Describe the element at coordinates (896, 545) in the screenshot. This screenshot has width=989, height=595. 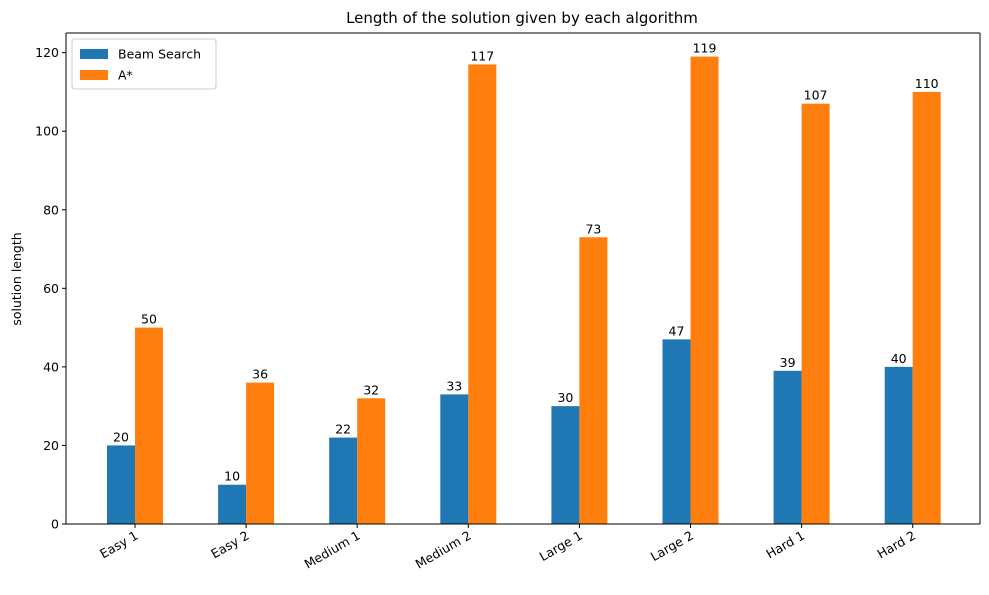
I see `x-tick-label-7: Hard 2` at that location.